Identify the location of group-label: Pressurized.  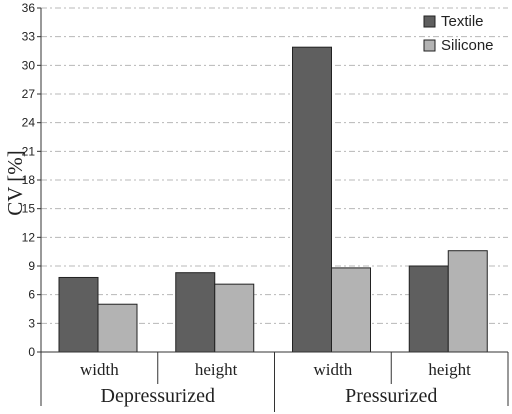
(391, 396).